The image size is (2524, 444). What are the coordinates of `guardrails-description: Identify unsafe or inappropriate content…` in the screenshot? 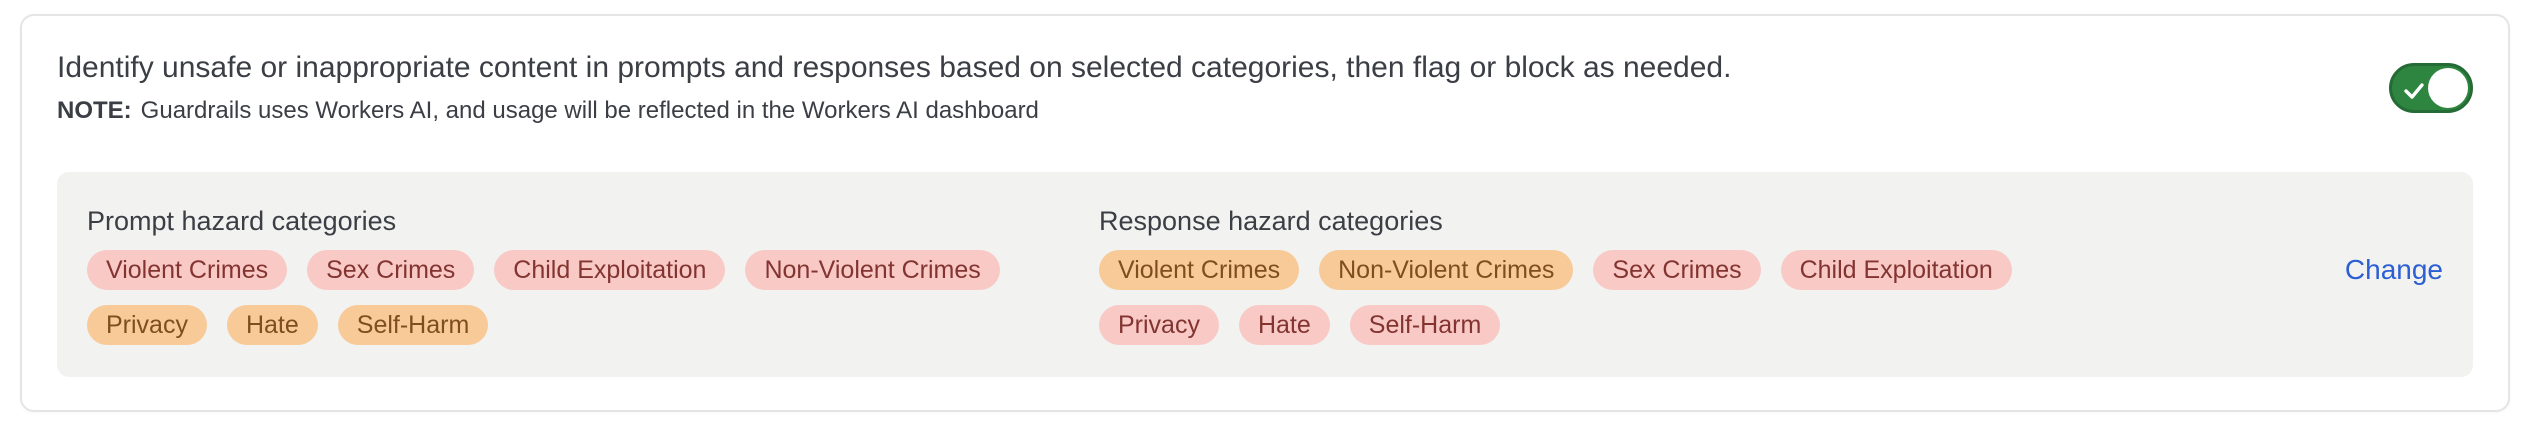 It's located at (894, 67).